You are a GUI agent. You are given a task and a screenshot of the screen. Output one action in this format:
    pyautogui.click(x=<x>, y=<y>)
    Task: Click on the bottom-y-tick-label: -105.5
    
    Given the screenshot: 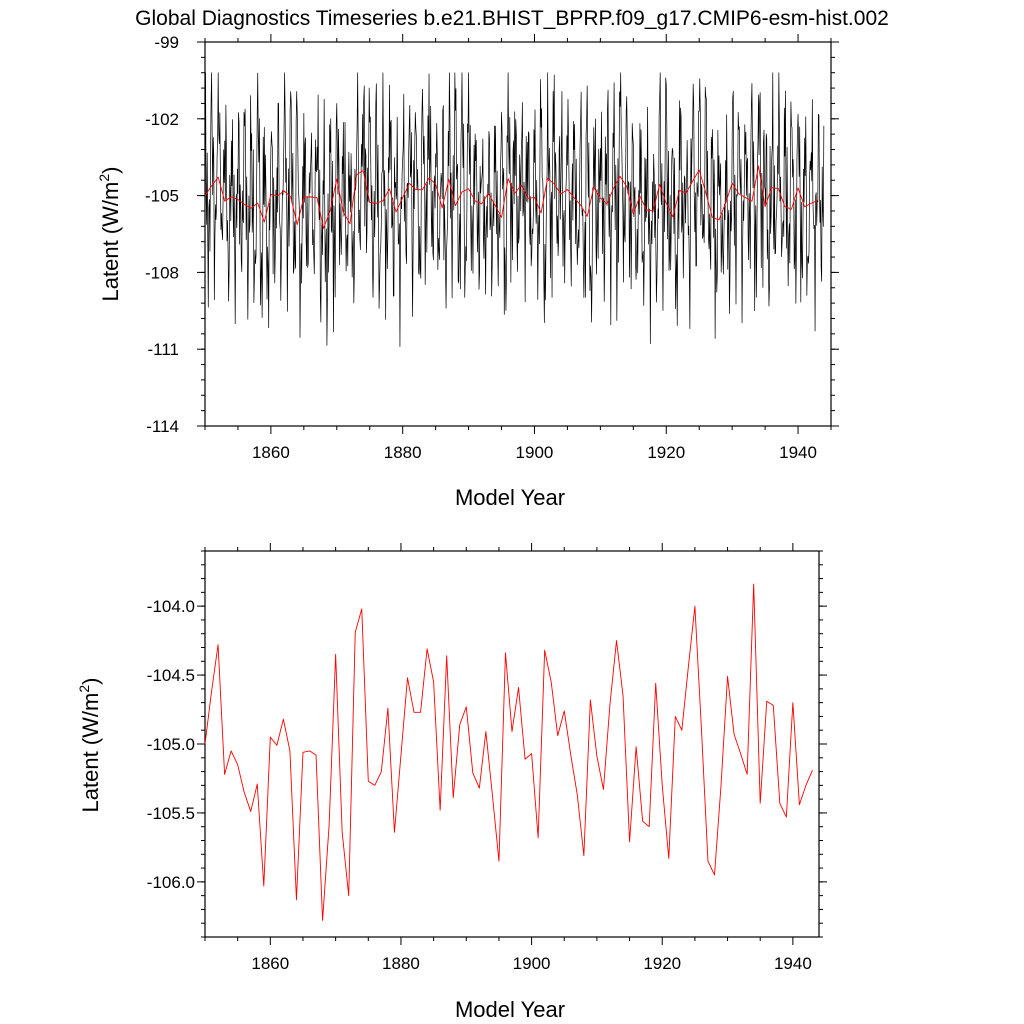 What is the action you would take?
    pyautogui.click(x=171, y=813)
    